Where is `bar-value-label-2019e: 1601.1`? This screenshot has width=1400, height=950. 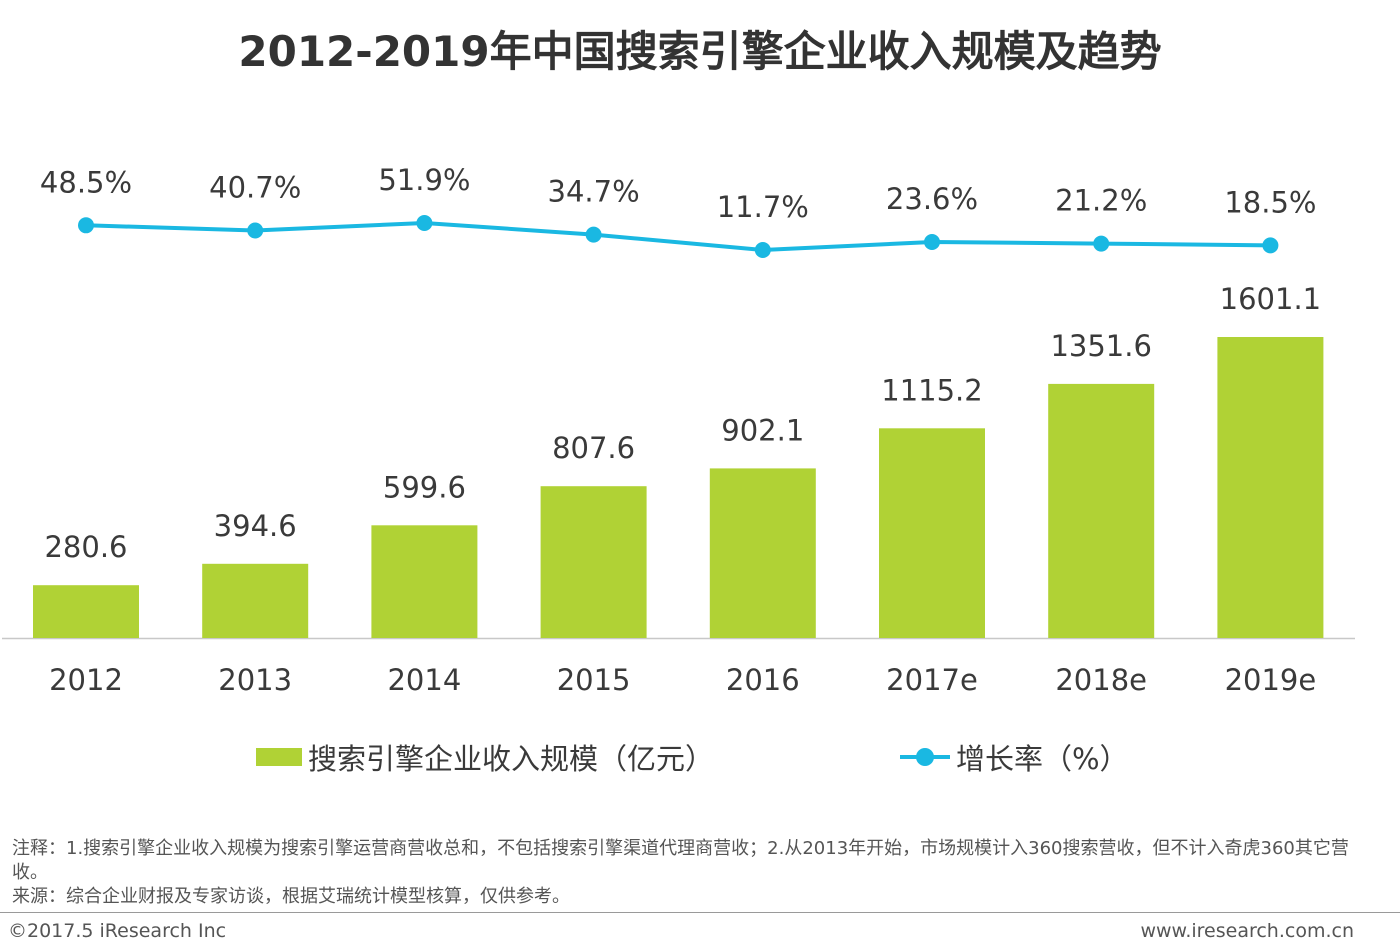
bar-value-label-2019e: 1601.1 is located at coordinates (1270, 299).